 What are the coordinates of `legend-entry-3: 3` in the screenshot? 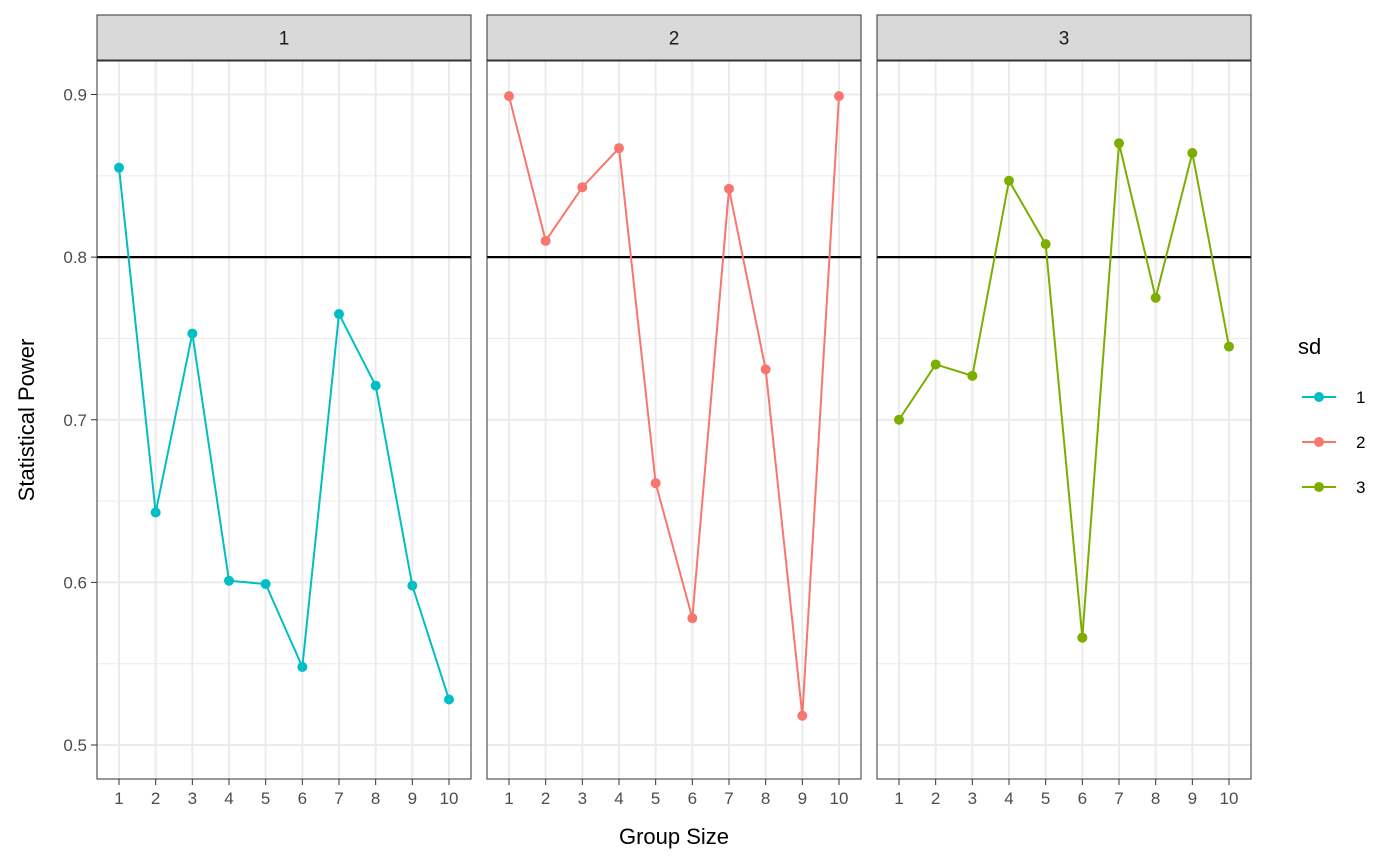 It's located at (1333, 487).